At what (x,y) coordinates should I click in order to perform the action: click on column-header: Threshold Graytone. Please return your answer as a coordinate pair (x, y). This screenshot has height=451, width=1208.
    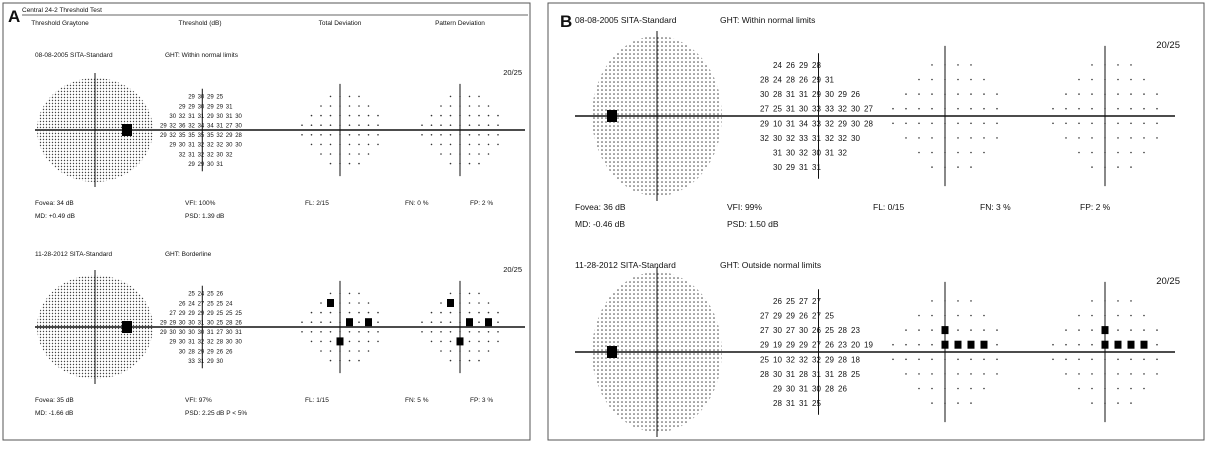
    Looking at the image, I should click on (60, 23).